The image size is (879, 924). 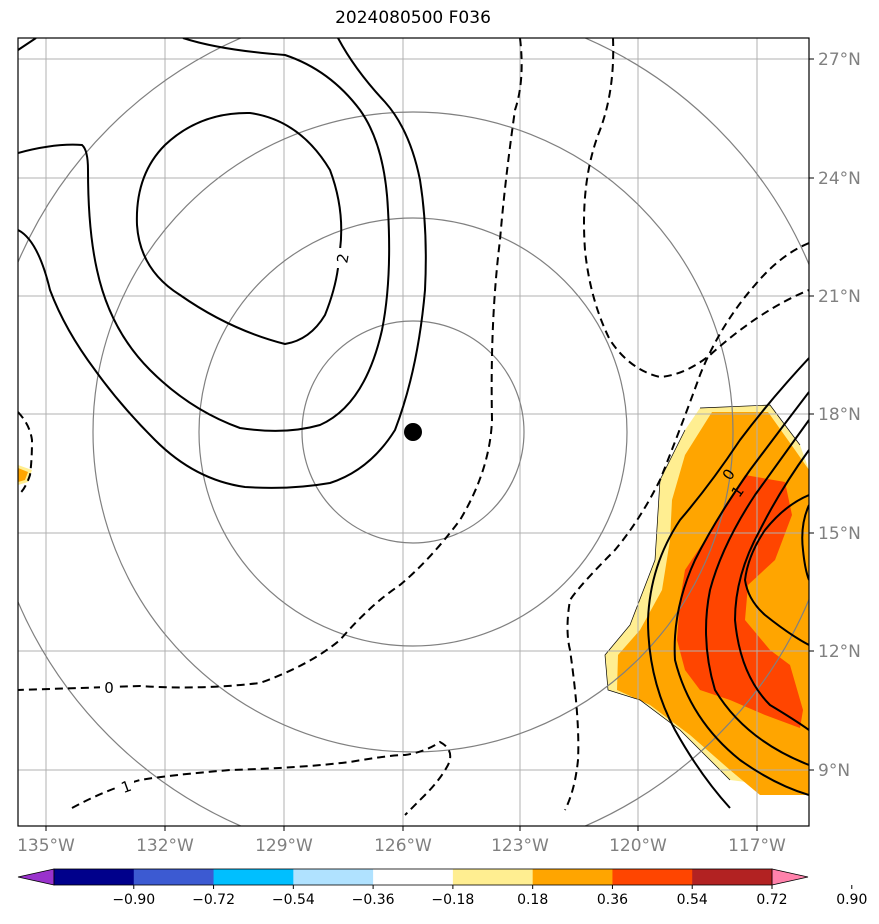 I want to click on lat-tick-label: 27°N, so click(x=839, y=60).